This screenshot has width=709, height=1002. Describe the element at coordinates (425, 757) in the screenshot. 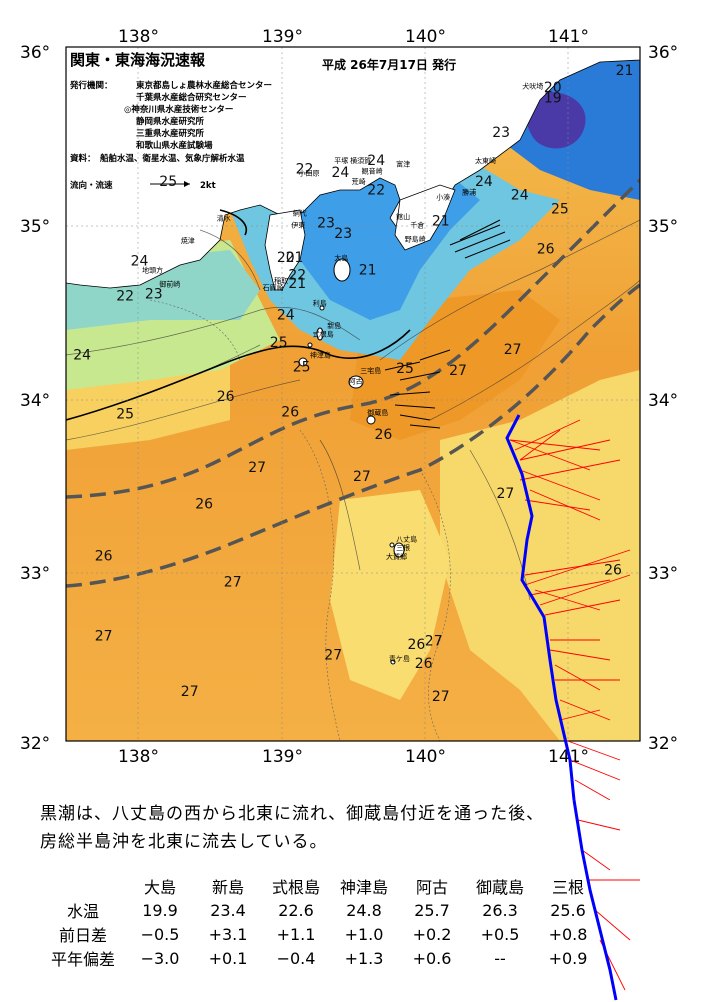

I see `lon-label-140-bottom: 140°` at that location.